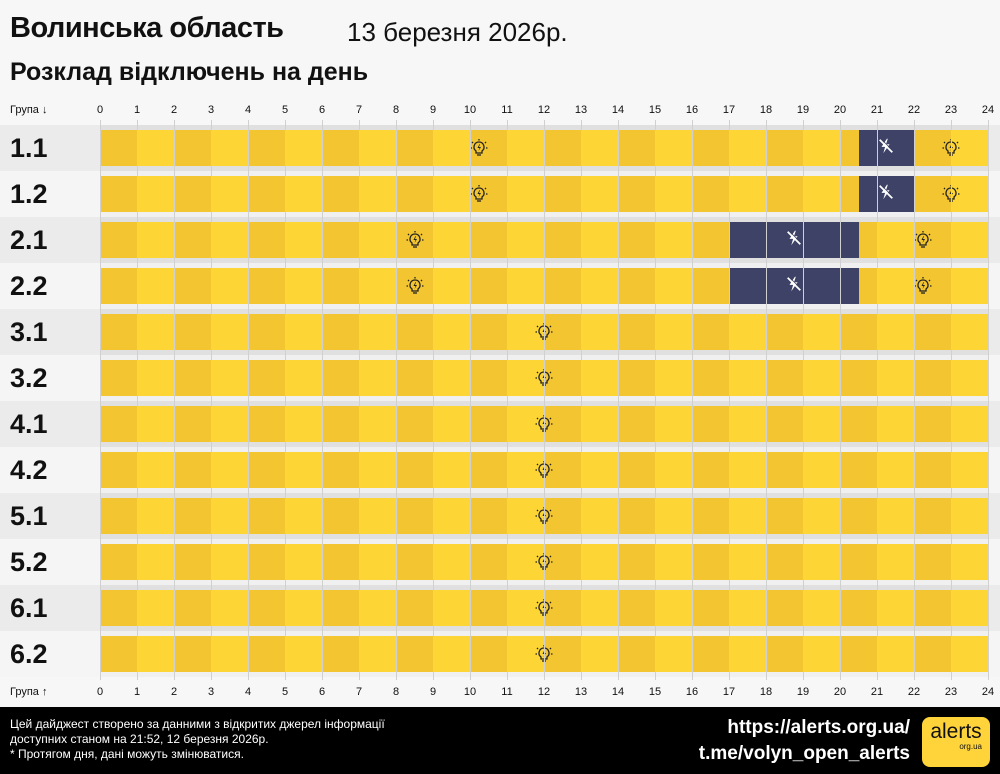 This screenshot has height=774, width=1000. What do you see at coordinates (692, 692) in the screenshot?
I see `hour-tick: 16` at bounding box center [692, 692].